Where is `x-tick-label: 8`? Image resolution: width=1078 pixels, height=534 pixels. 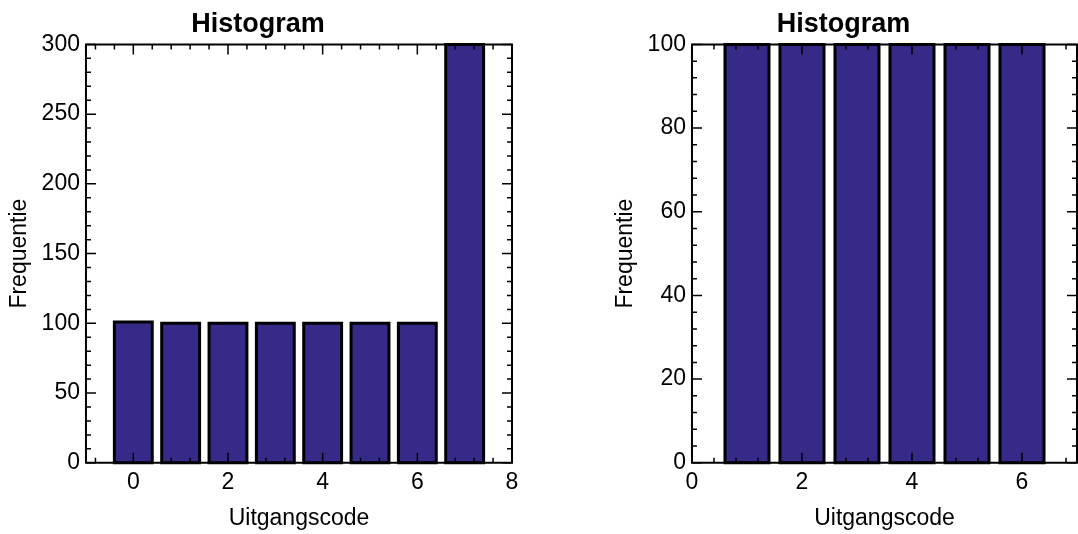 x-tick-label: 8 is located at coordinates (512, 480).